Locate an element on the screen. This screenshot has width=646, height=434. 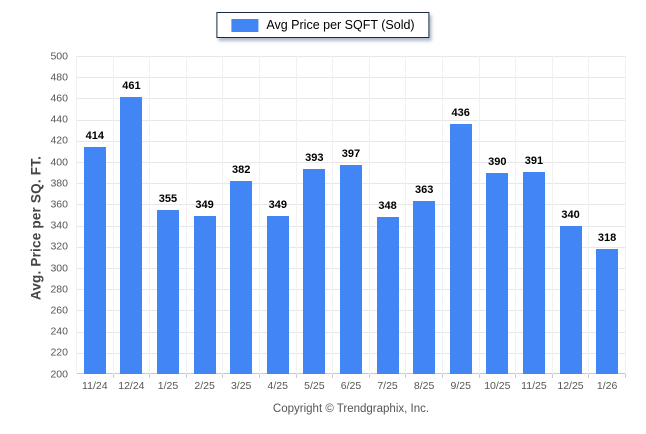
bar-column: 390 10/25 is located at coordinates (498, 223).